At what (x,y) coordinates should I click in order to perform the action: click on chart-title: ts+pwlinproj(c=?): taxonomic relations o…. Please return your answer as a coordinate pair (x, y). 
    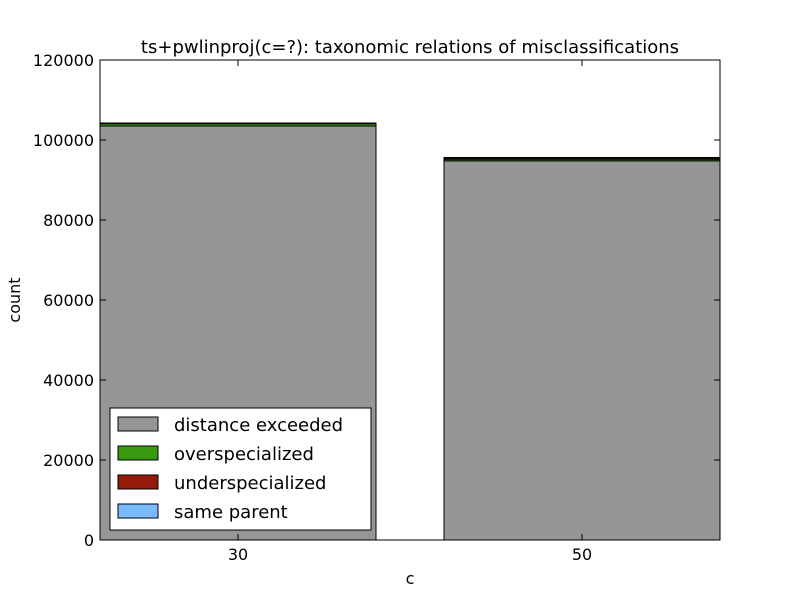
    Looking at the image, I should click on (410, 47).